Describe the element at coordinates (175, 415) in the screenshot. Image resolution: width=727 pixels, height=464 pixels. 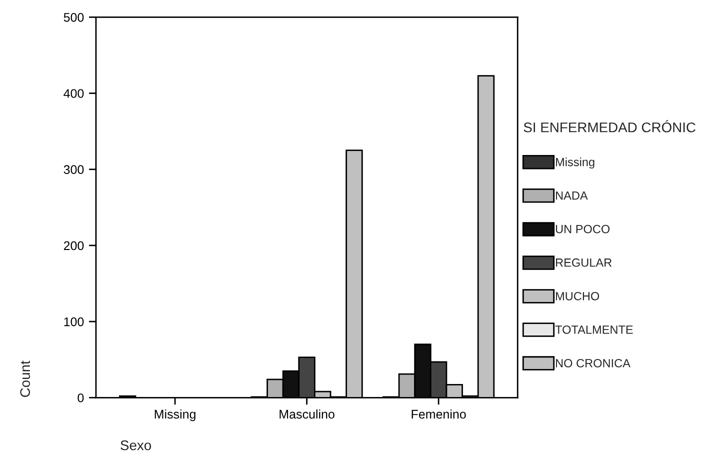
I see `x-tick-label: Missing` at that location.